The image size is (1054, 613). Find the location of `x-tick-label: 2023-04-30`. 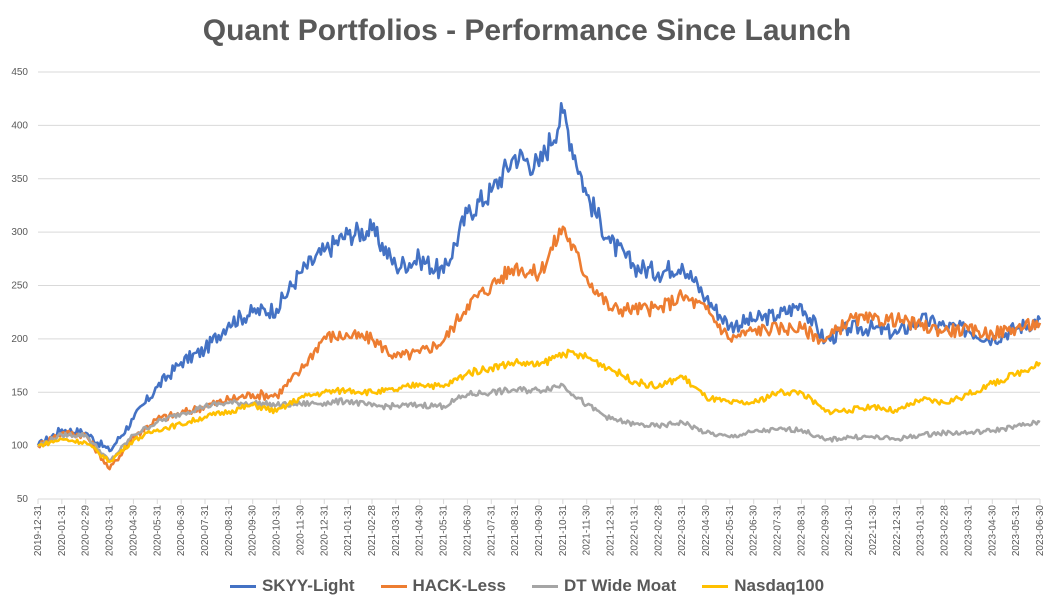

x-tick-label: 2023-04-30 is located at coordinates (992, 531).